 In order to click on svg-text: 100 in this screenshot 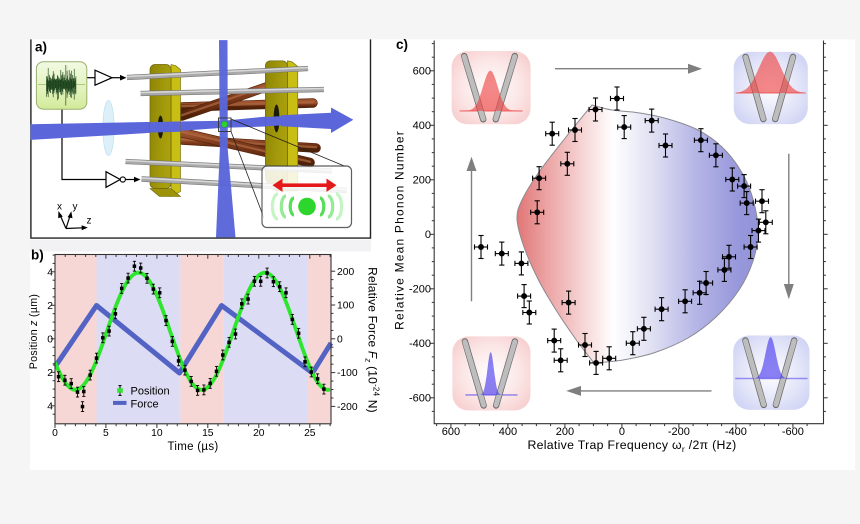, I will do `click(345, 306)`.